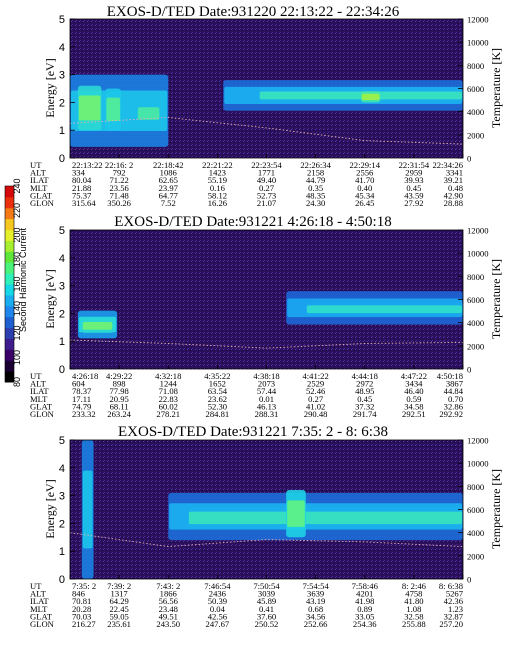 Image resolution: width=505 pixels, height=649 pixels. I want to click on table-cell-alt: 4201, so click(364, 594).